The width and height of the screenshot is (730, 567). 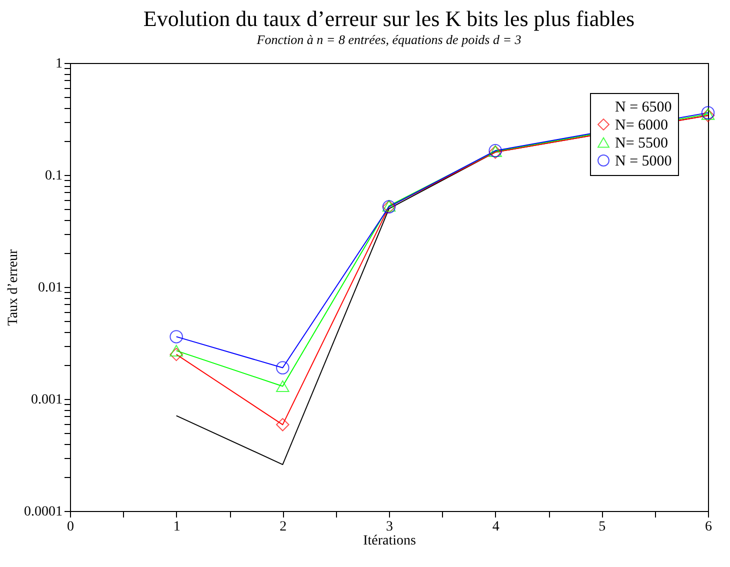 I want to click on chart-title: Evolution du taux d’erreur sur les K bits les plus fiables, so click(x=389, y=18).